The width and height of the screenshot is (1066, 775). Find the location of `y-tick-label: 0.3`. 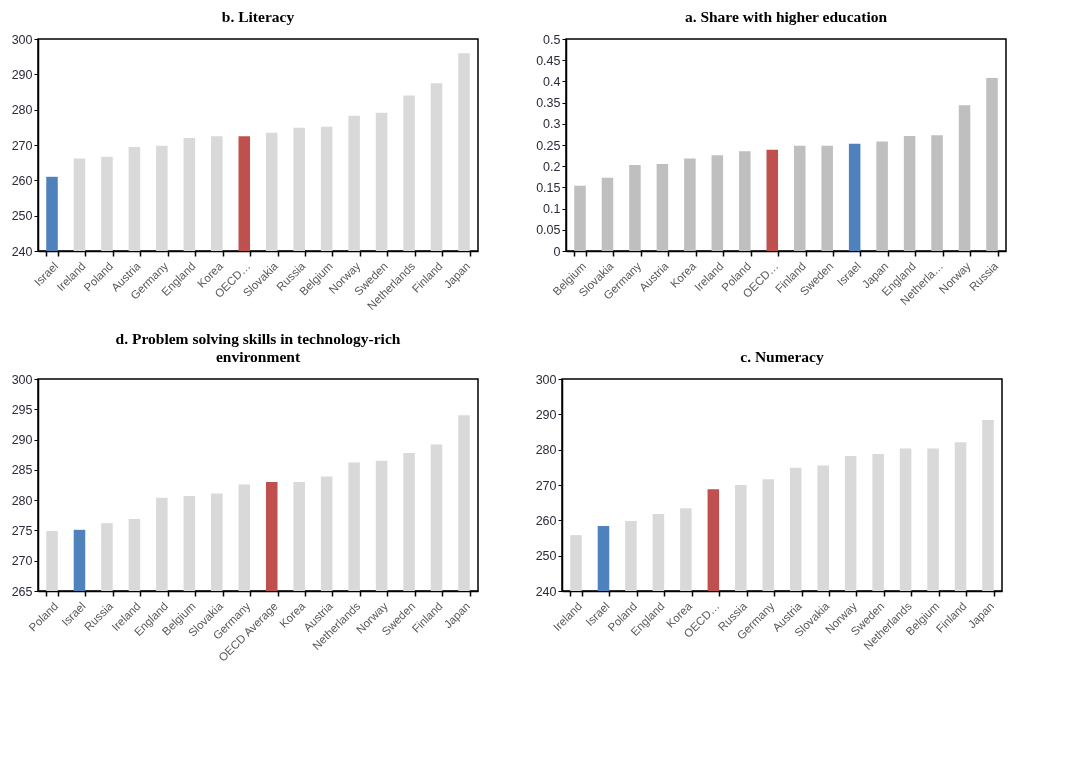

y-tick-label: 0.3 is located at coordinates (552, 124).